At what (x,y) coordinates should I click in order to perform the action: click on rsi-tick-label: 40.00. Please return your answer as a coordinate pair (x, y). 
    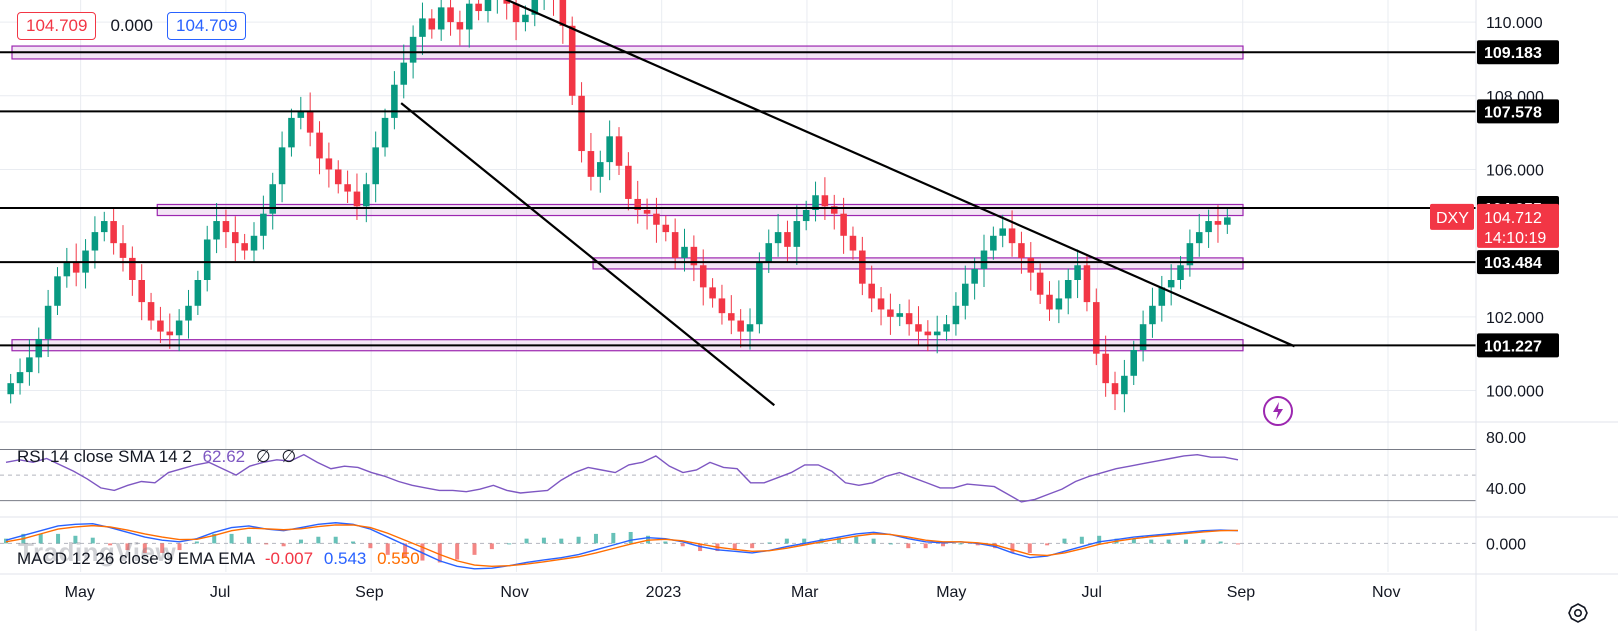
    Looking at the image, I should click on (1506, 489).